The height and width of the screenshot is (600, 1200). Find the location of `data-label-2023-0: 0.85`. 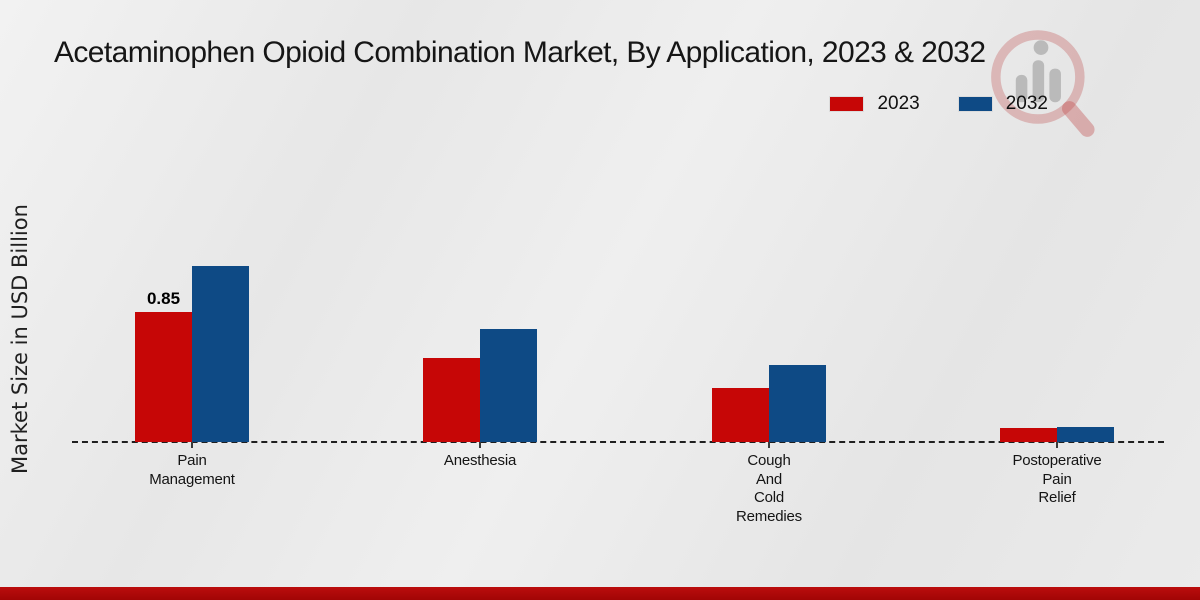

data-label-2023-0: 0.85 is located at coordinates (163, 298).